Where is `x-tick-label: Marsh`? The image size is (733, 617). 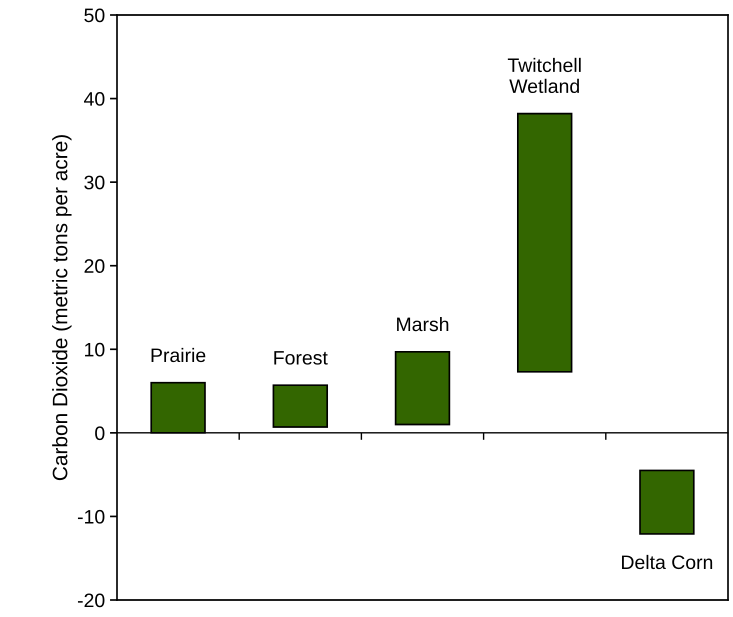
x-tick-label: Marsh is located at coordinates (422, 324).